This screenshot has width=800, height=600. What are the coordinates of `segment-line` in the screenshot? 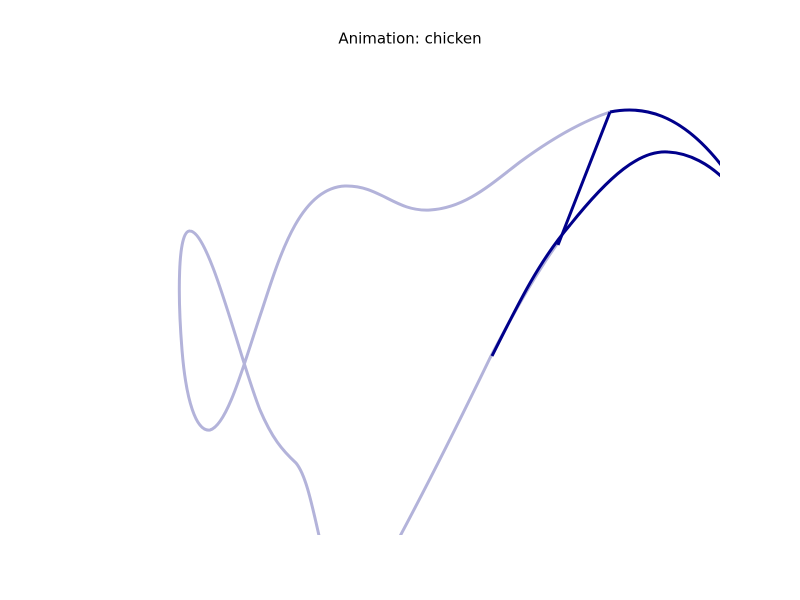 It's located at (584, 178).